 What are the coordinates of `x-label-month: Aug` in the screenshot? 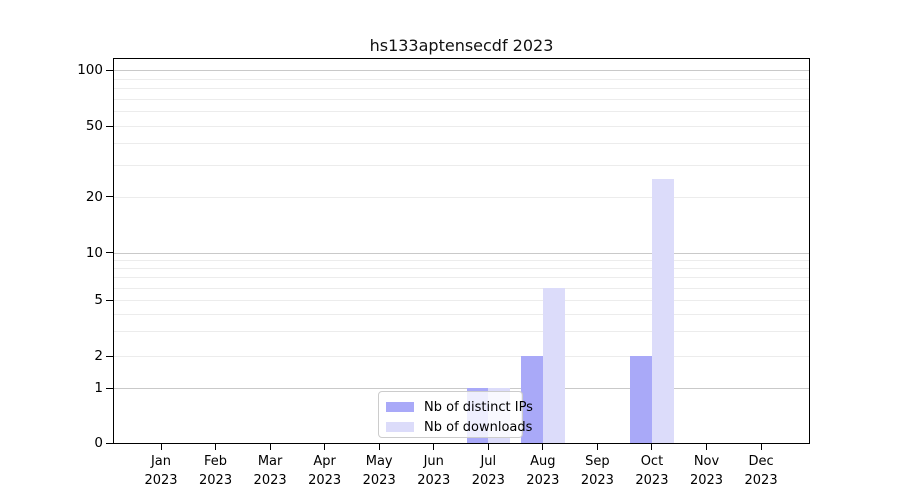 It's located at (543, 461).